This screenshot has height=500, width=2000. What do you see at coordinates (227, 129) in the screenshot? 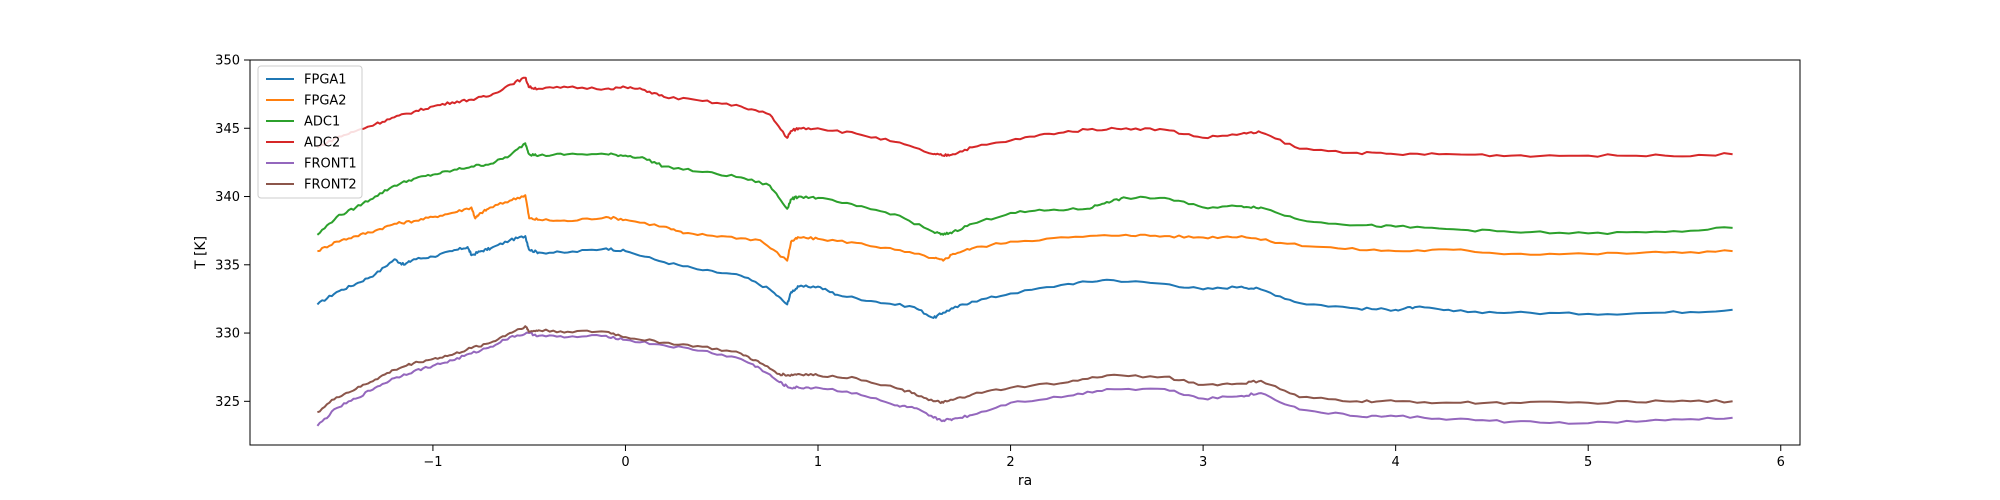
I see `y-tick-label: 345` at bounding box center [227, 129].